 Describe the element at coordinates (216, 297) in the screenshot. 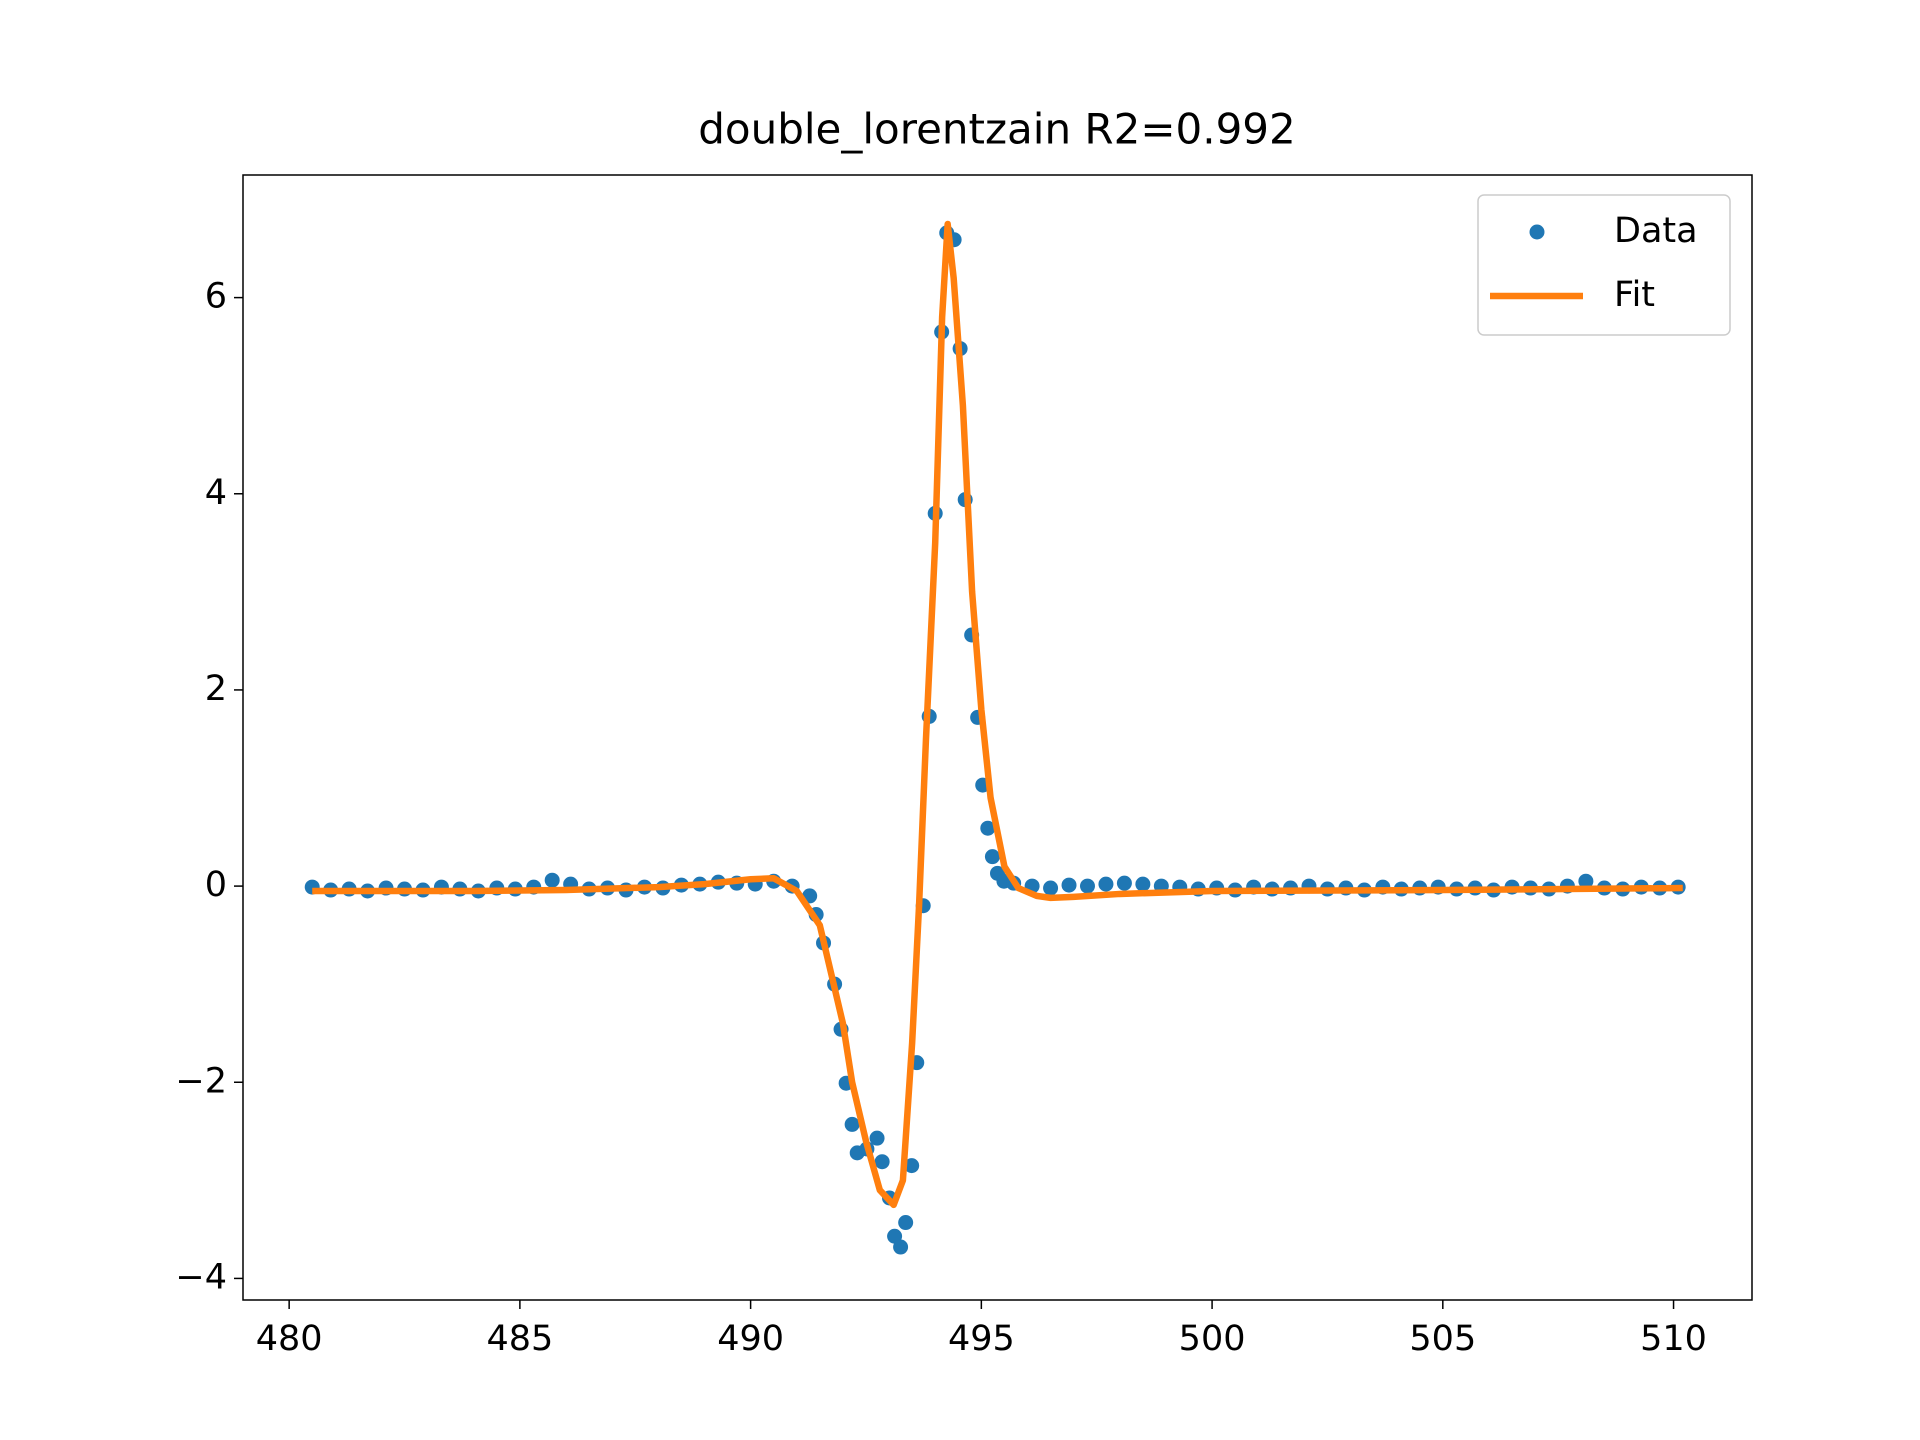

I see `y-tick-label: 6` at that location.